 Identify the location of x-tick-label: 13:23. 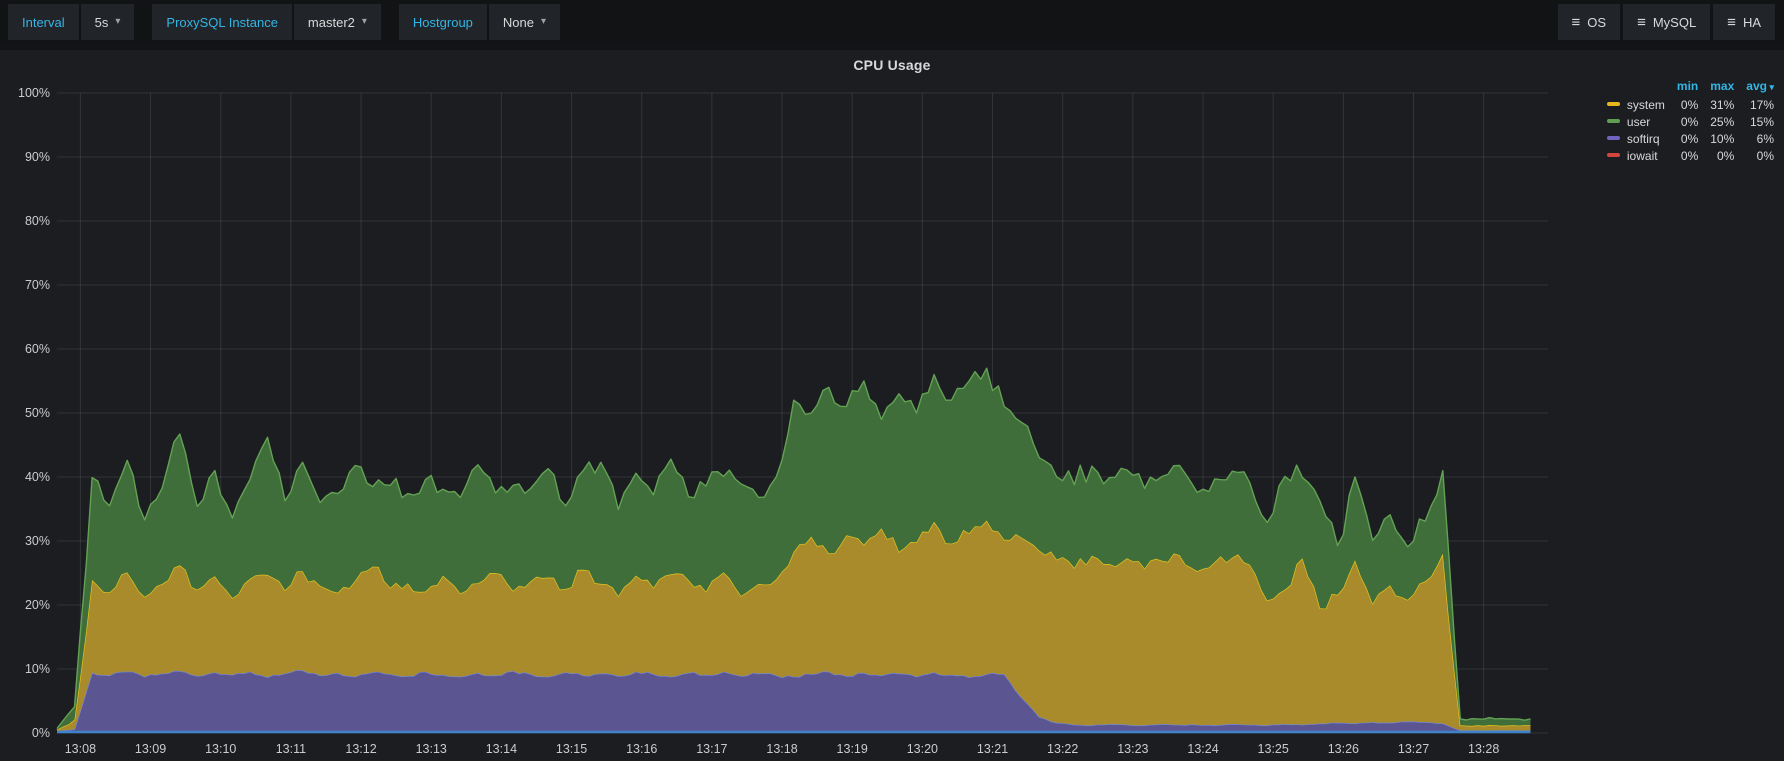
(1132, 749).